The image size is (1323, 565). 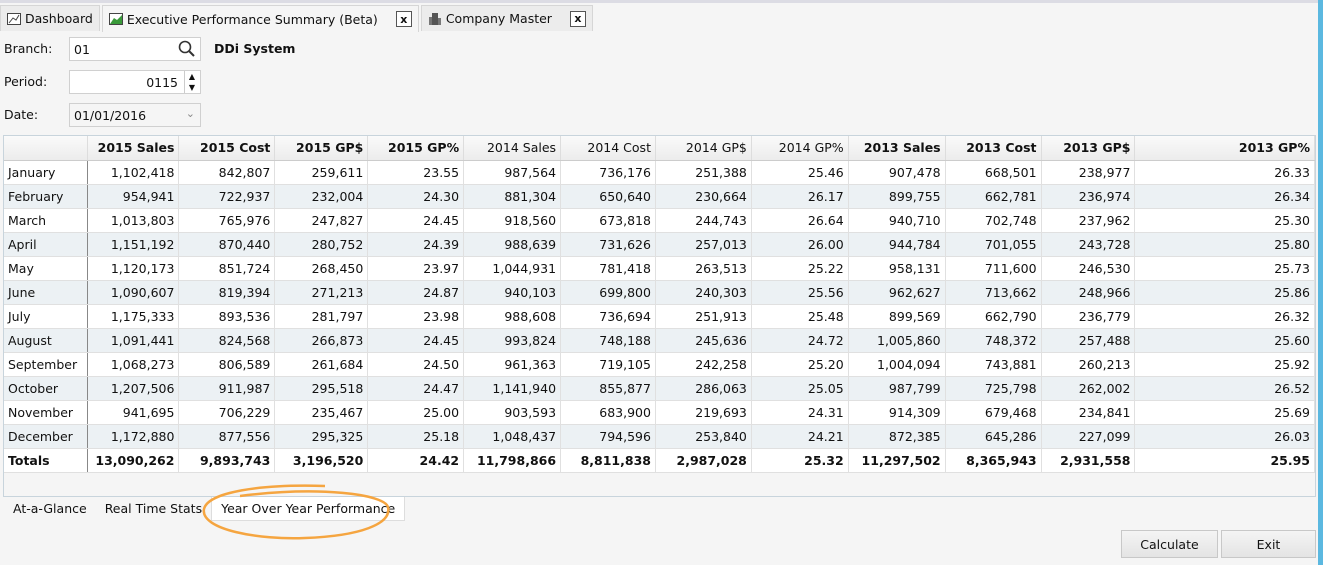 What do you see at coordinates (498, 18) in the screenshot?
I see `tab-label: Company Master` at bounding box center [498, 18].